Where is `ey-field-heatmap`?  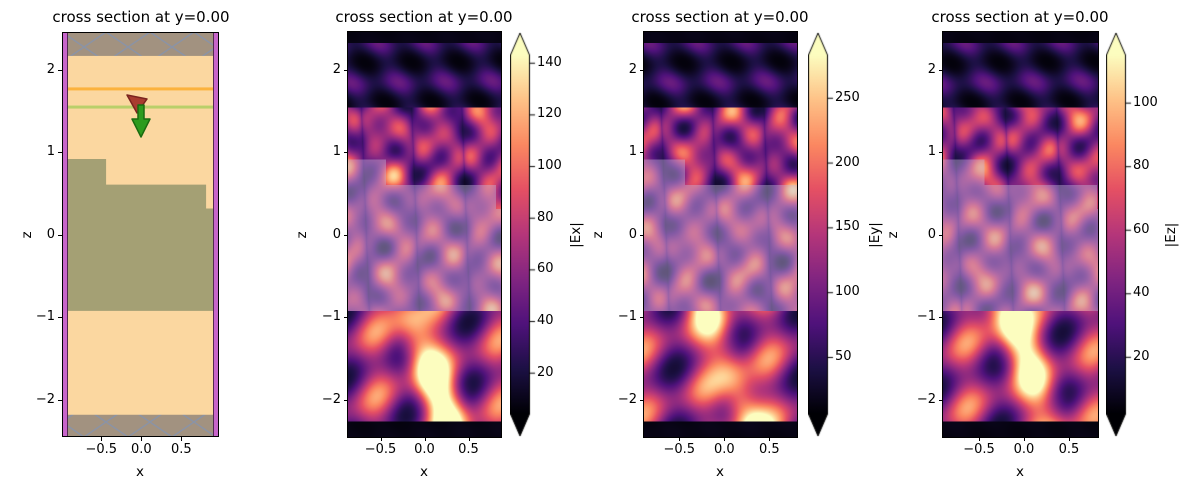
ey-field-heatmap is located at coordinates (720, 234).